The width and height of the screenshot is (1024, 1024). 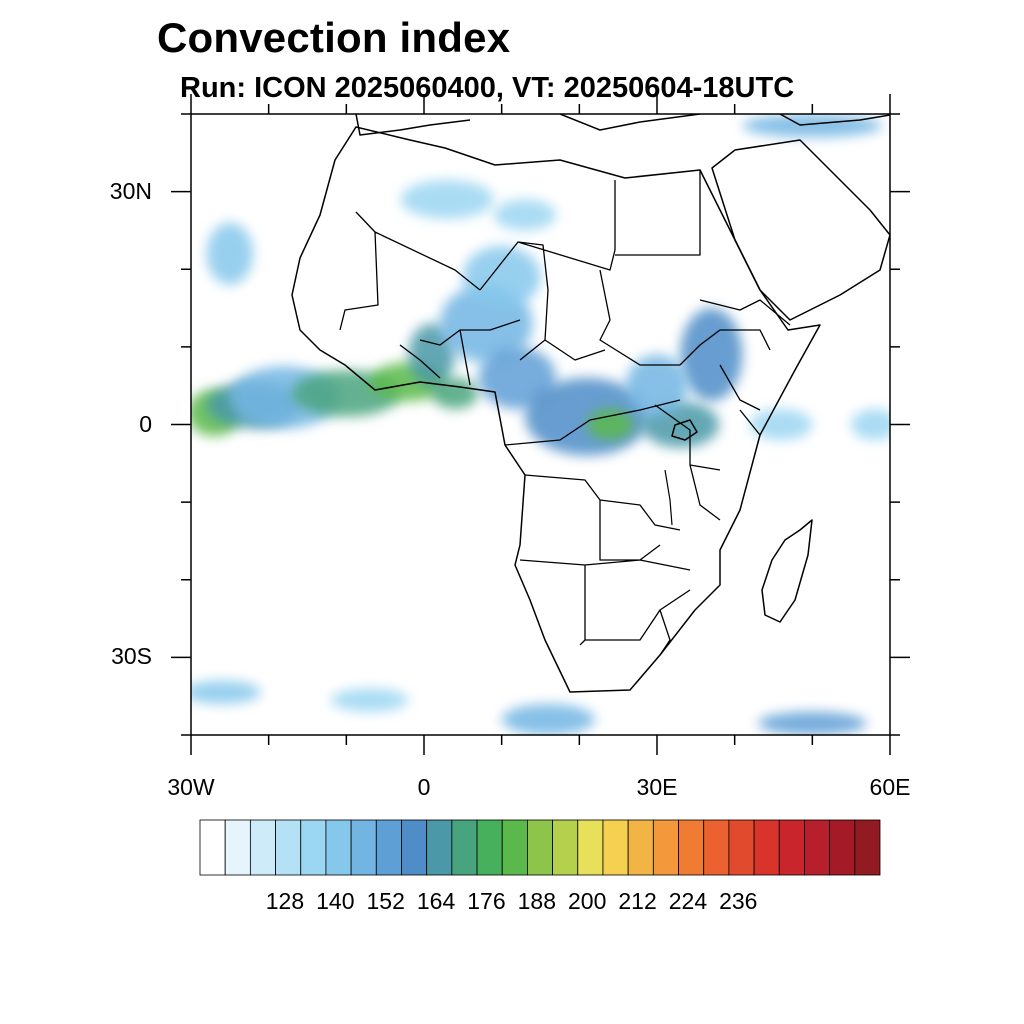 I want to click on x-tick-label: 0, so click(x=424, y=787).